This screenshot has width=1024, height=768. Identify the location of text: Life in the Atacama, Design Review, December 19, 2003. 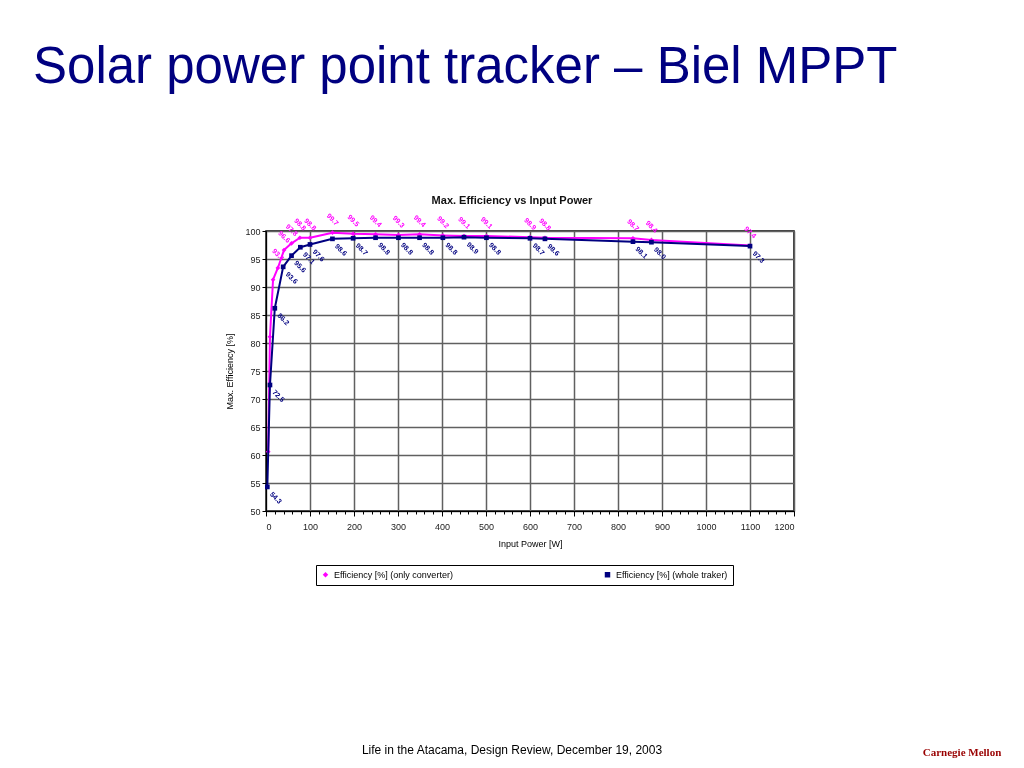
(512, 750).